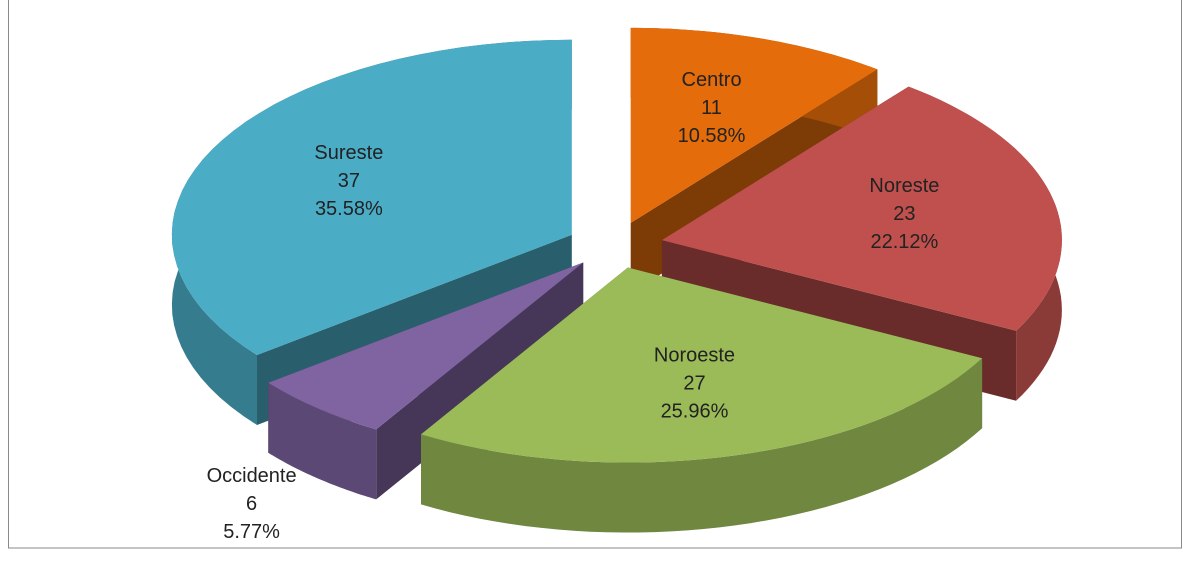 Image resolution: width=1190 pixels, height=564 pixels. Describe the element at coordinates (904, 214) in the screenshot. I see `data-label: 23` at that location.